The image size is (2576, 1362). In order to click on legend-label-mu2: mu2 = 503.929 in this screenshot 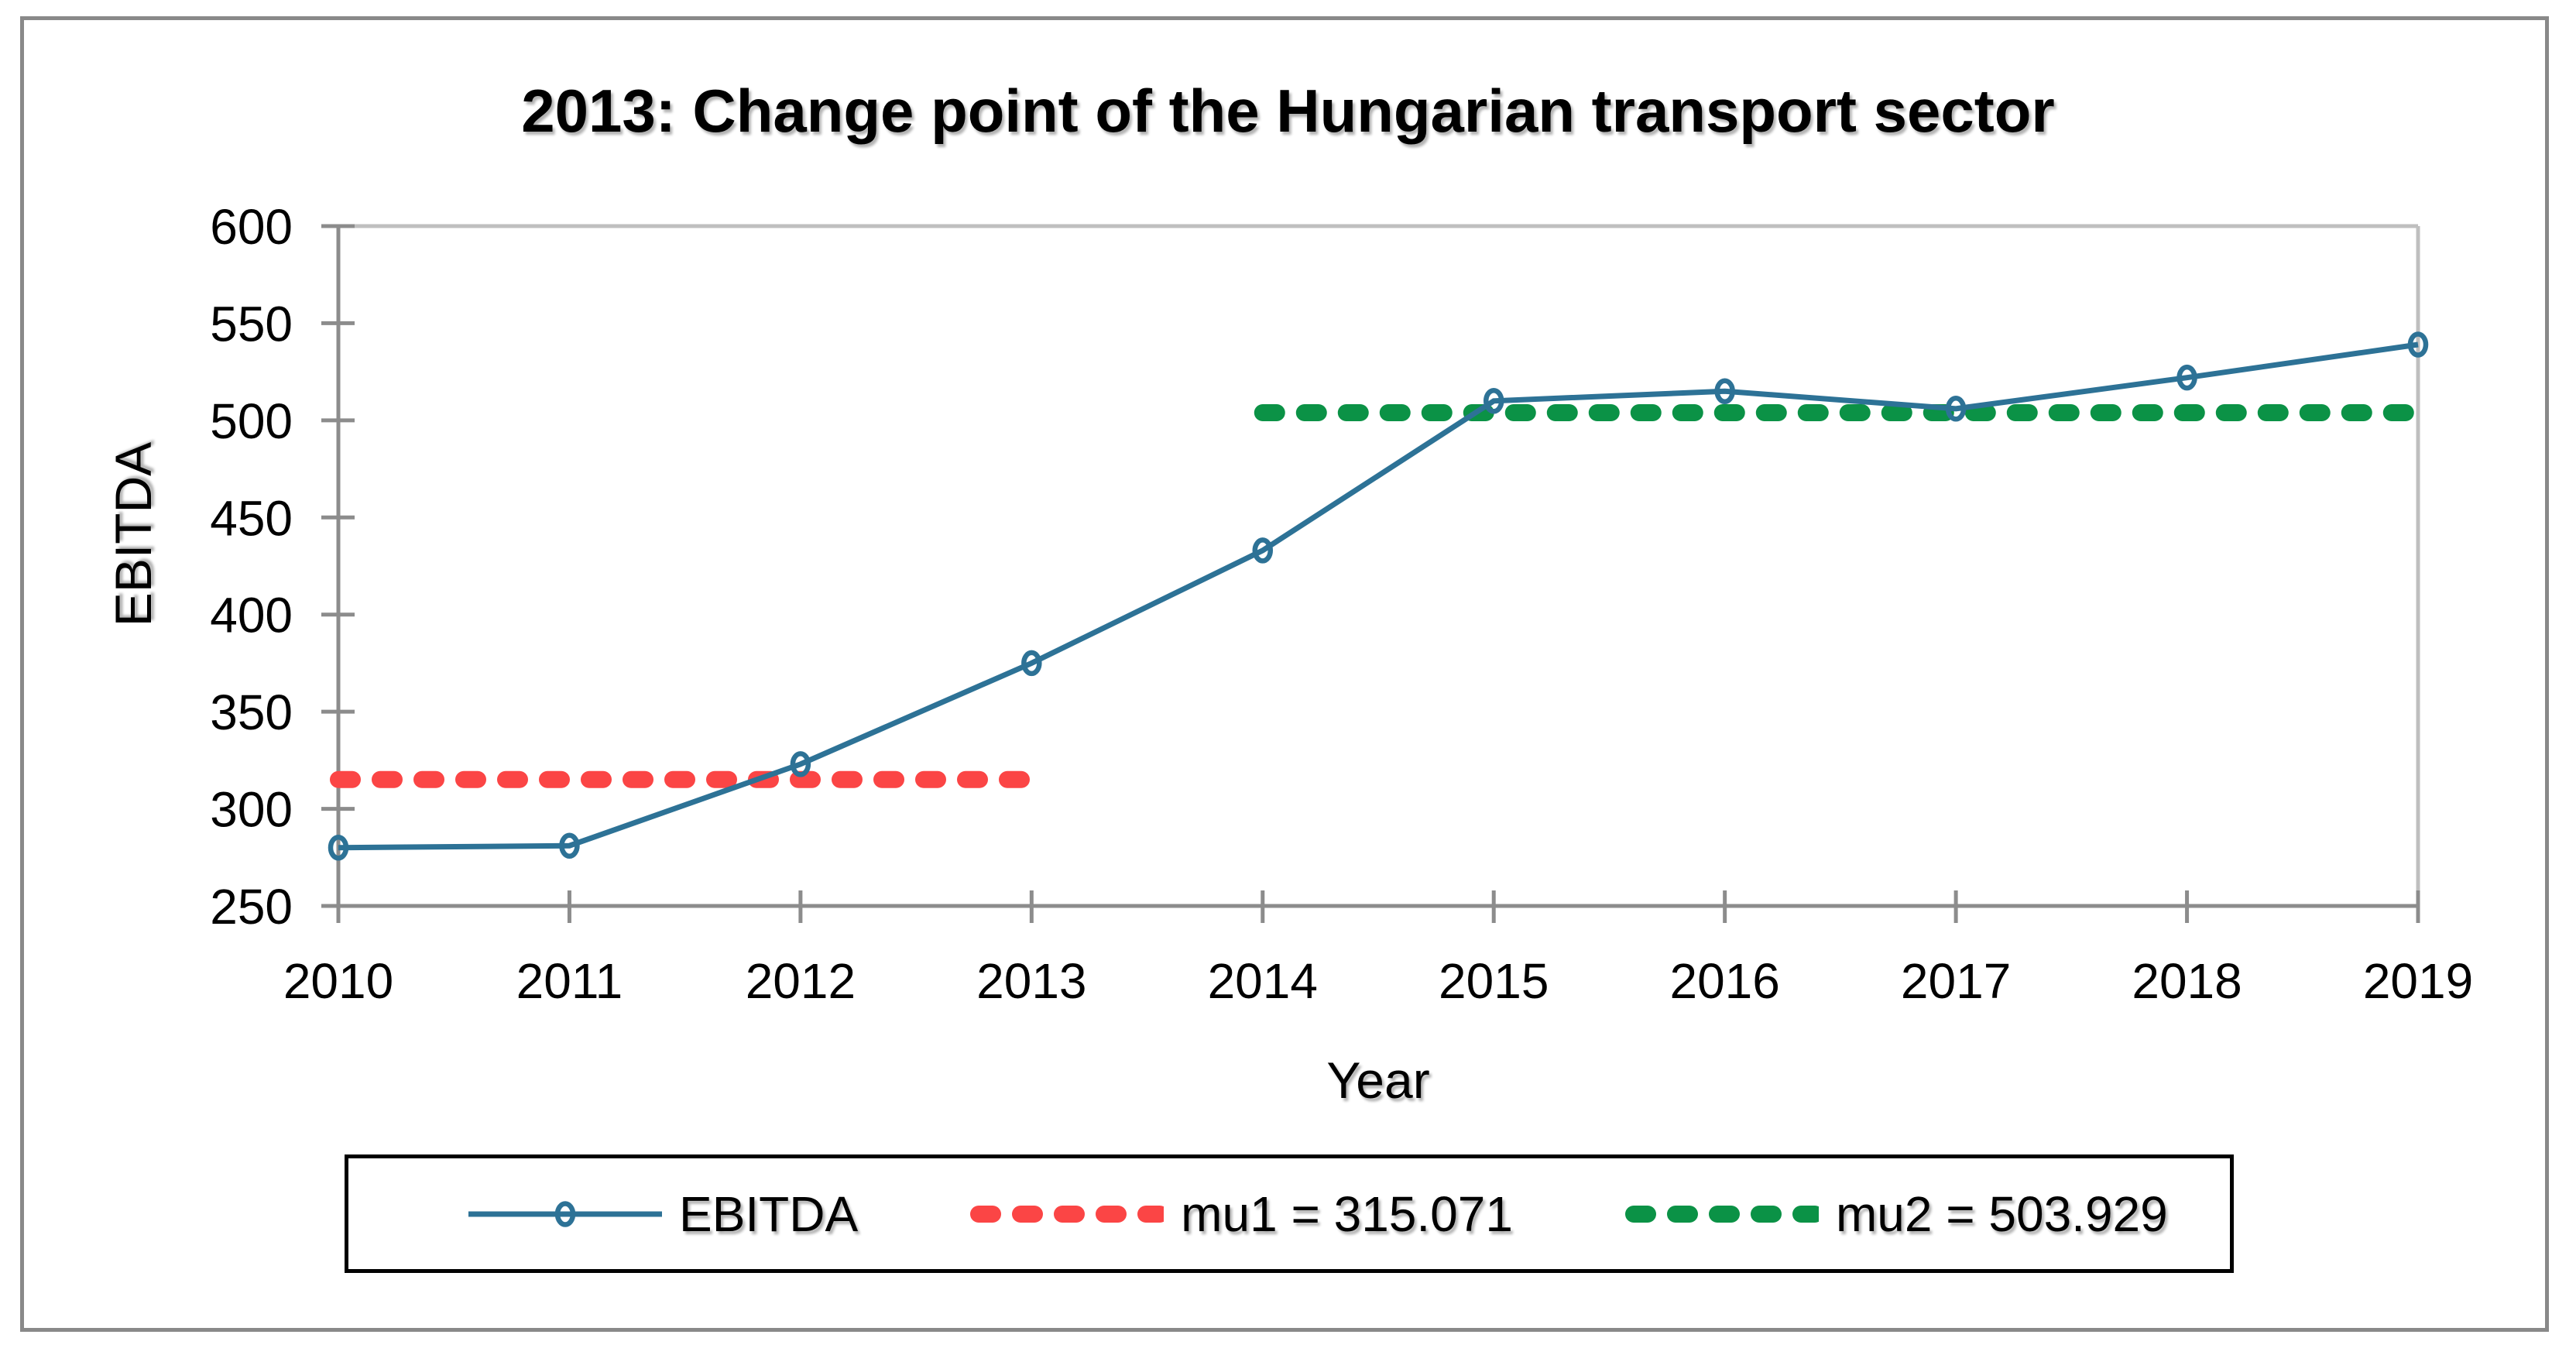, I will do `click(2001, 1213)`.